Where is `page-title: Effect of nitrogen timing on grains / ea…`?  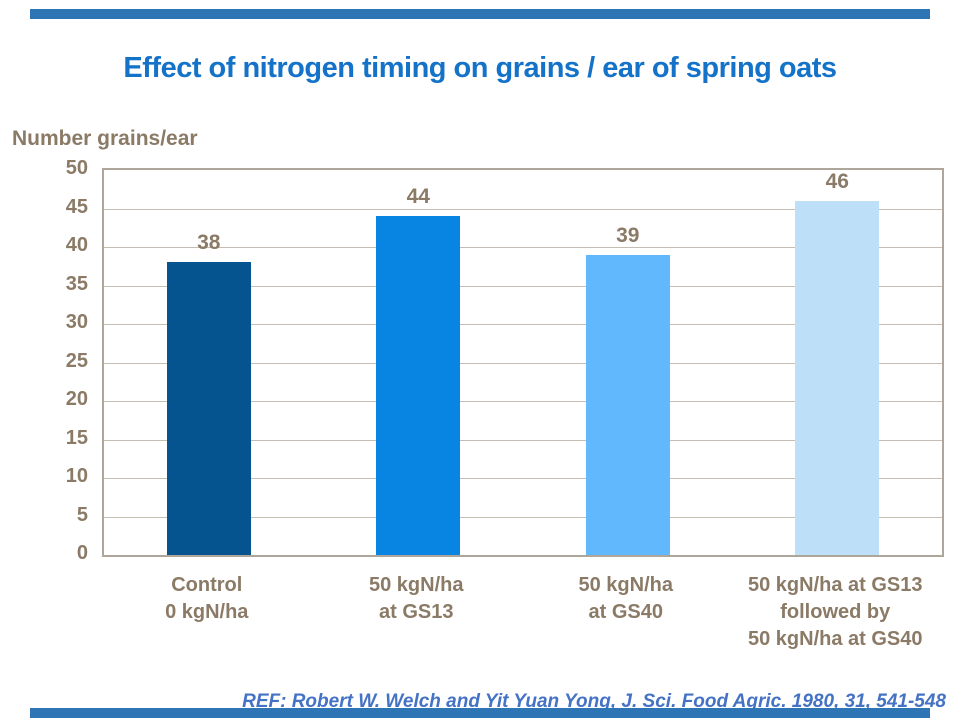 page-title: Effect of nitrogen timing on grains / ea… is located at coordinates (480, 68).